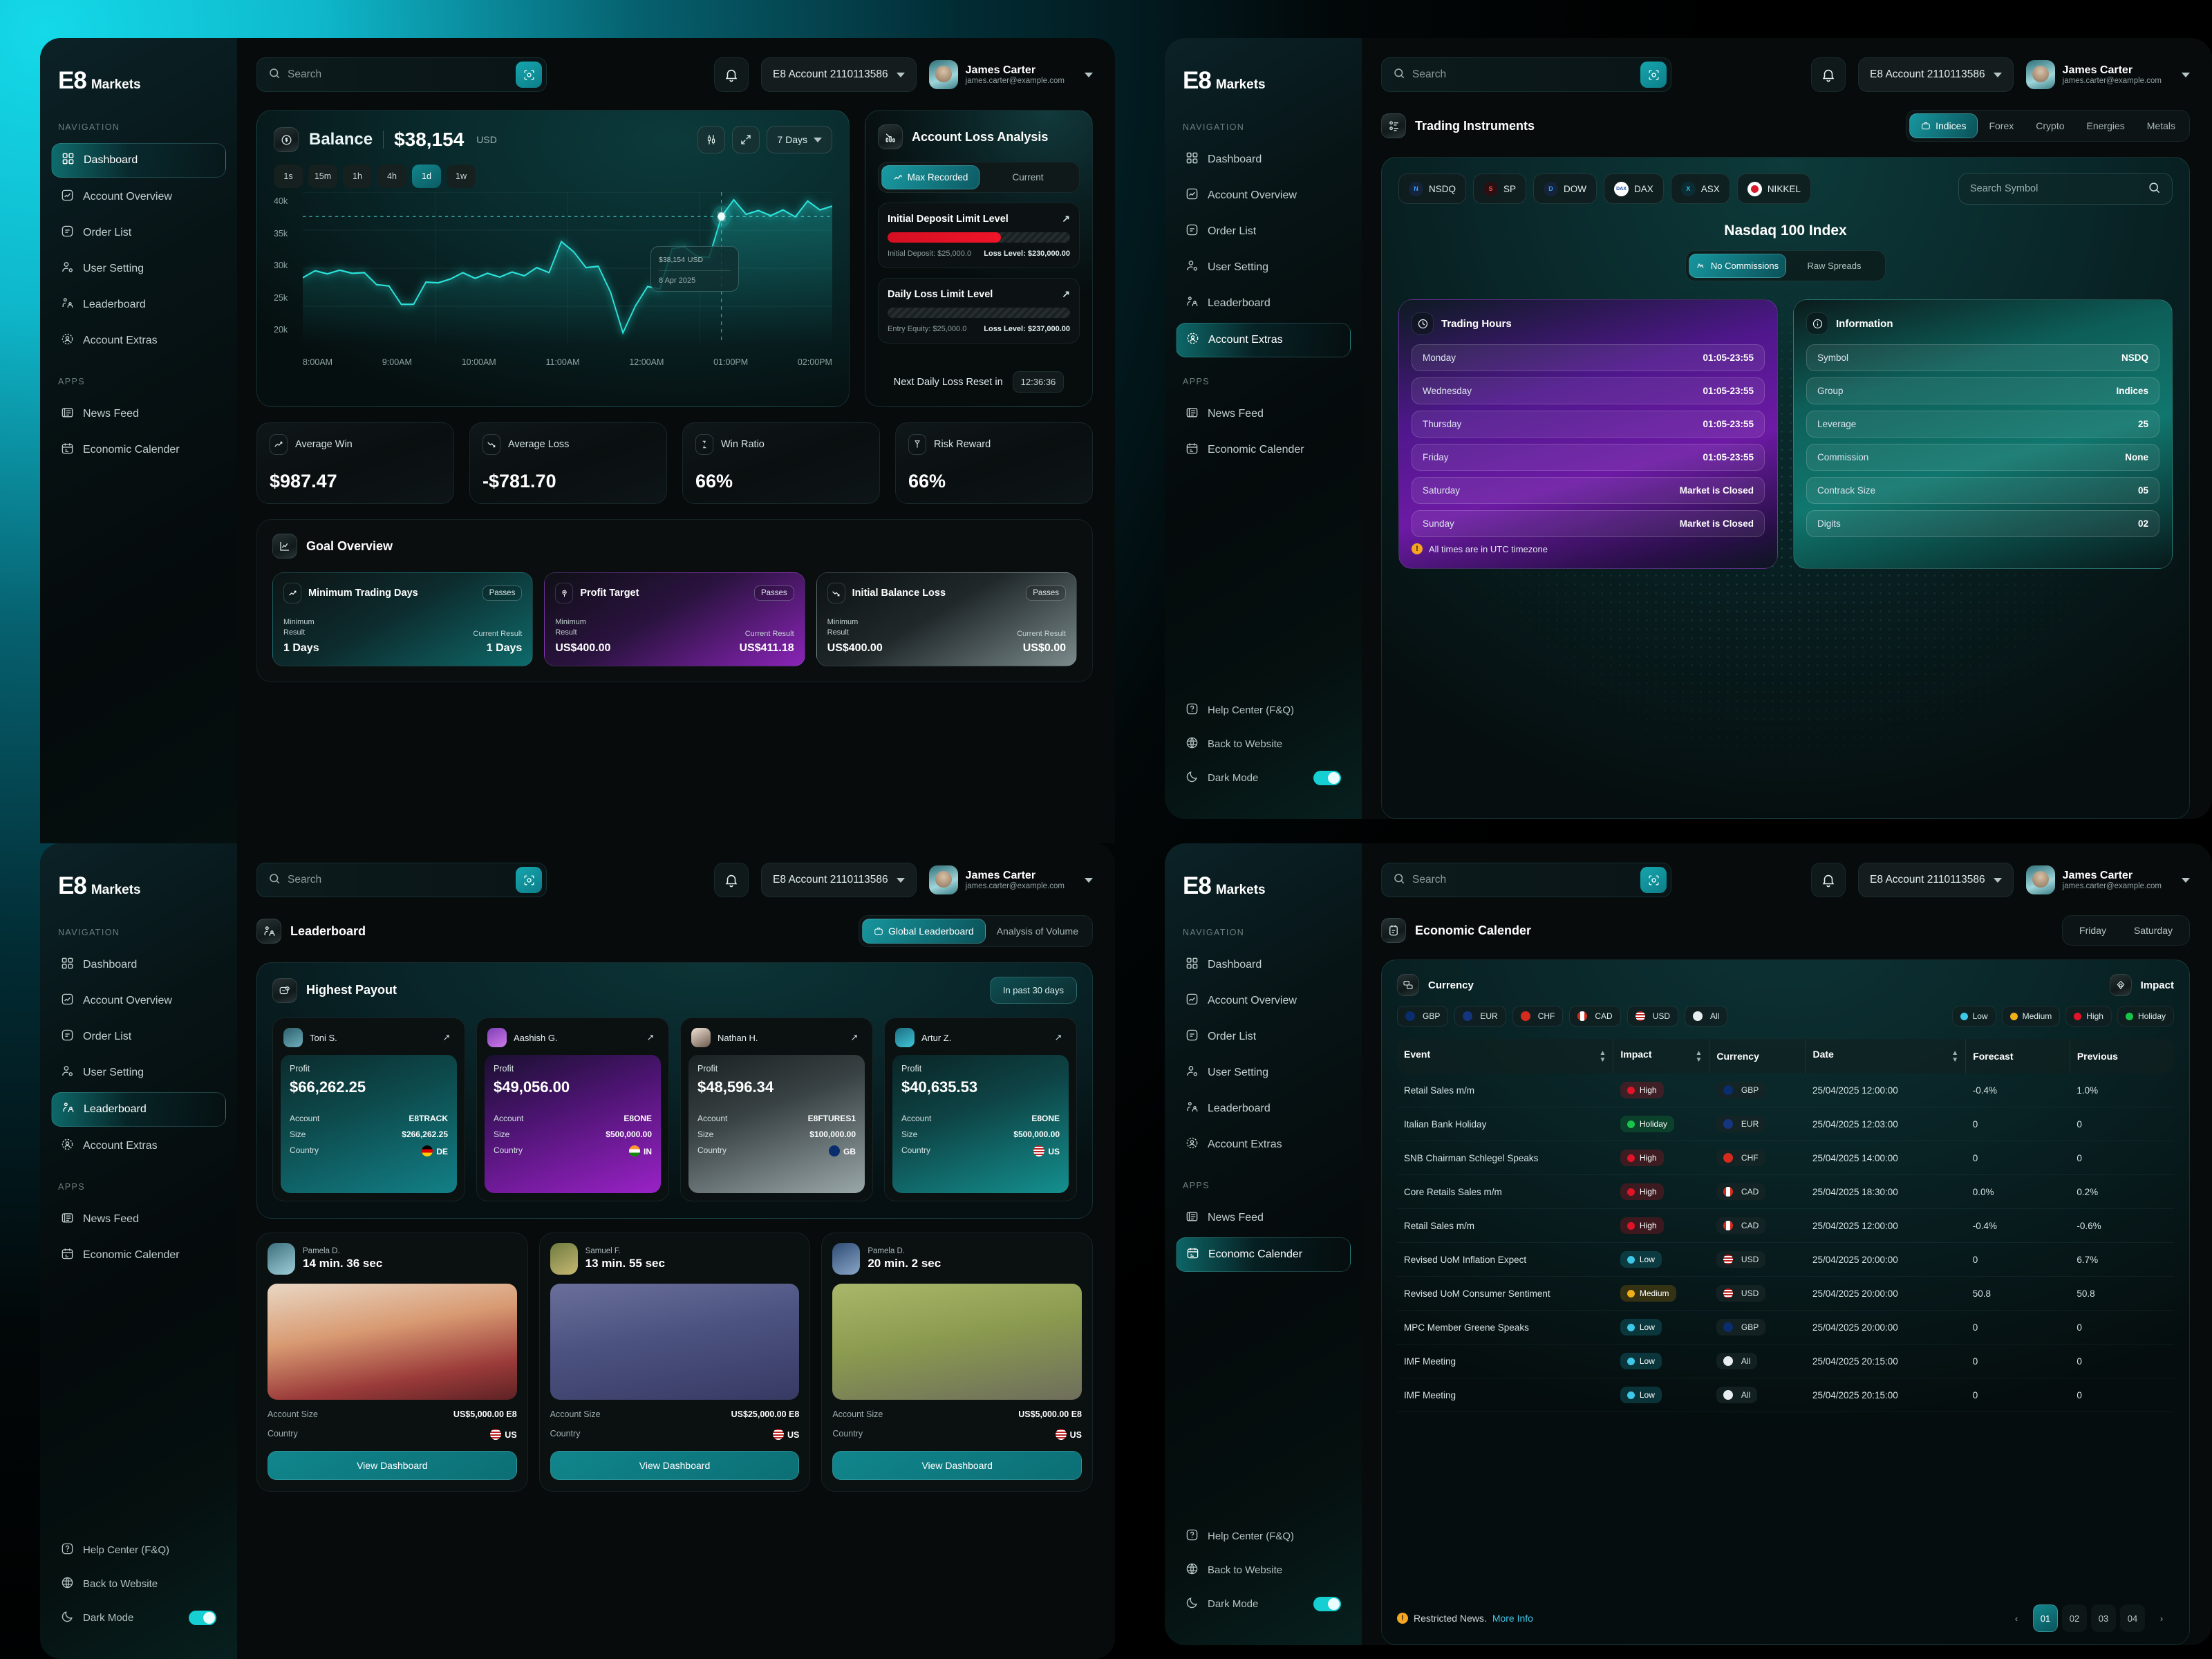  I want to click on col-forecast: Forecast, so click(2018, 1056).